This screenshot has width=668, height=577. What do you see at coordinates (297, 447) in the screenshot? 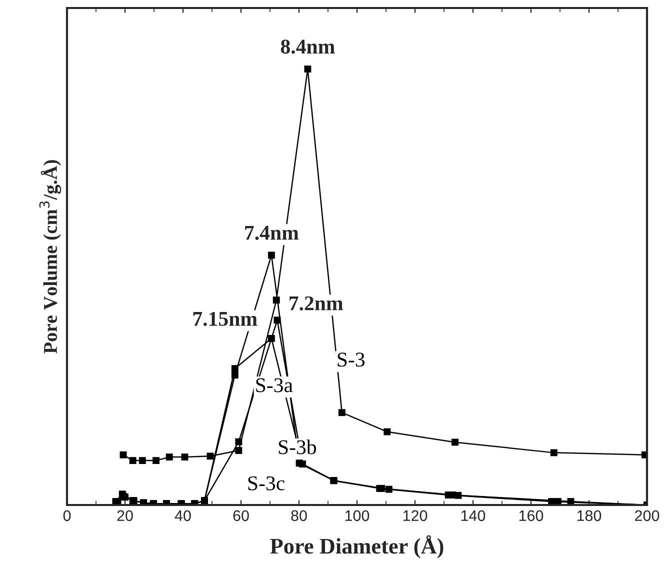
I see `series-label: S-3b` at bounding box center [297, 447].